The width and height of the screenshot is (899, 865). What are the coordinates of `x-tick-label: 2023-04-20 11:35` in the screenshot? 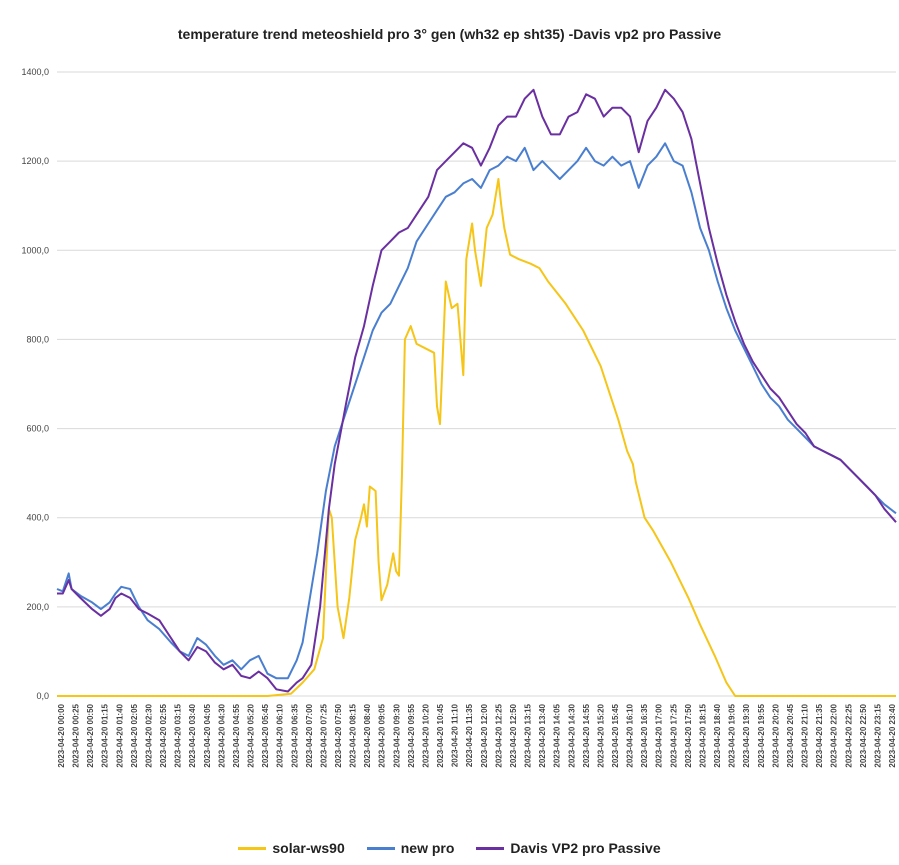 It's located at (469, 735).